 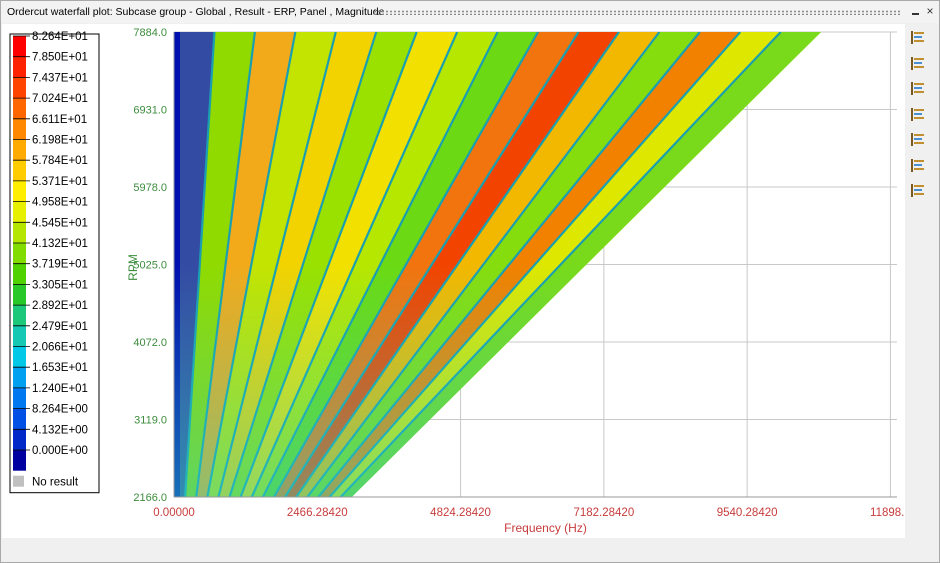 I want to click on y-tick-label-1: 3119.0, so click(x=150, y=421).